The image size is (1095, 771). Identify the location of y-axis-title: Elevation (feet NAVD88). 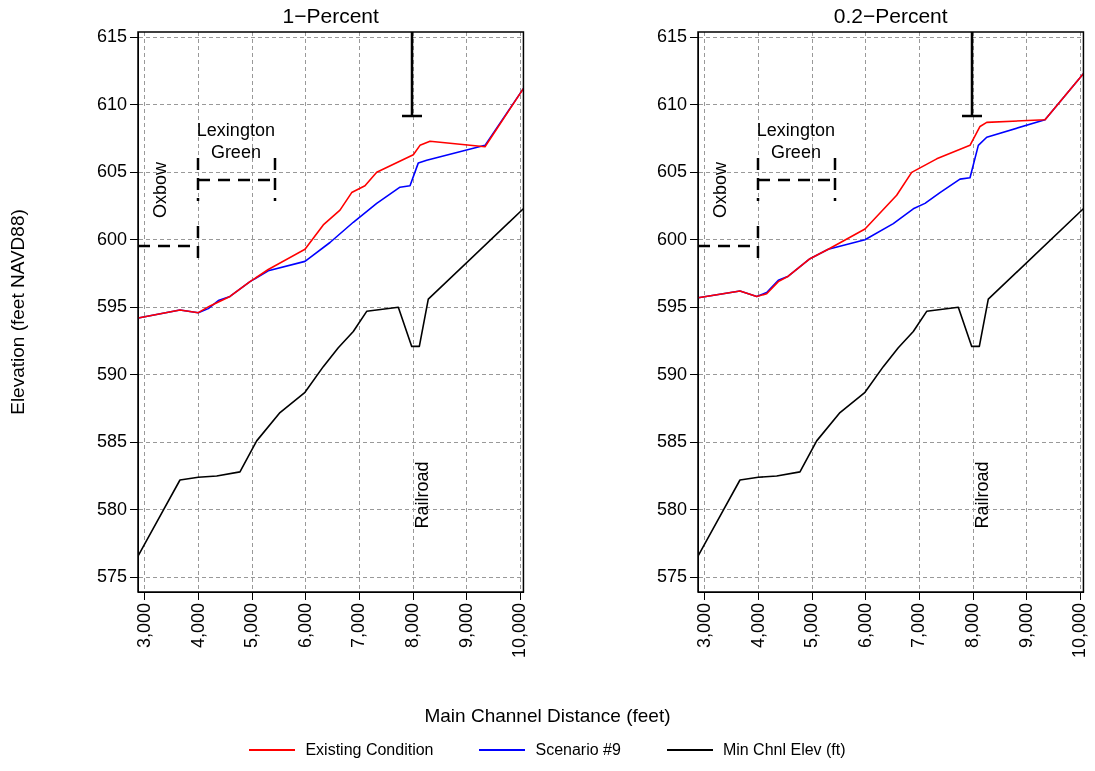
(18, 312).